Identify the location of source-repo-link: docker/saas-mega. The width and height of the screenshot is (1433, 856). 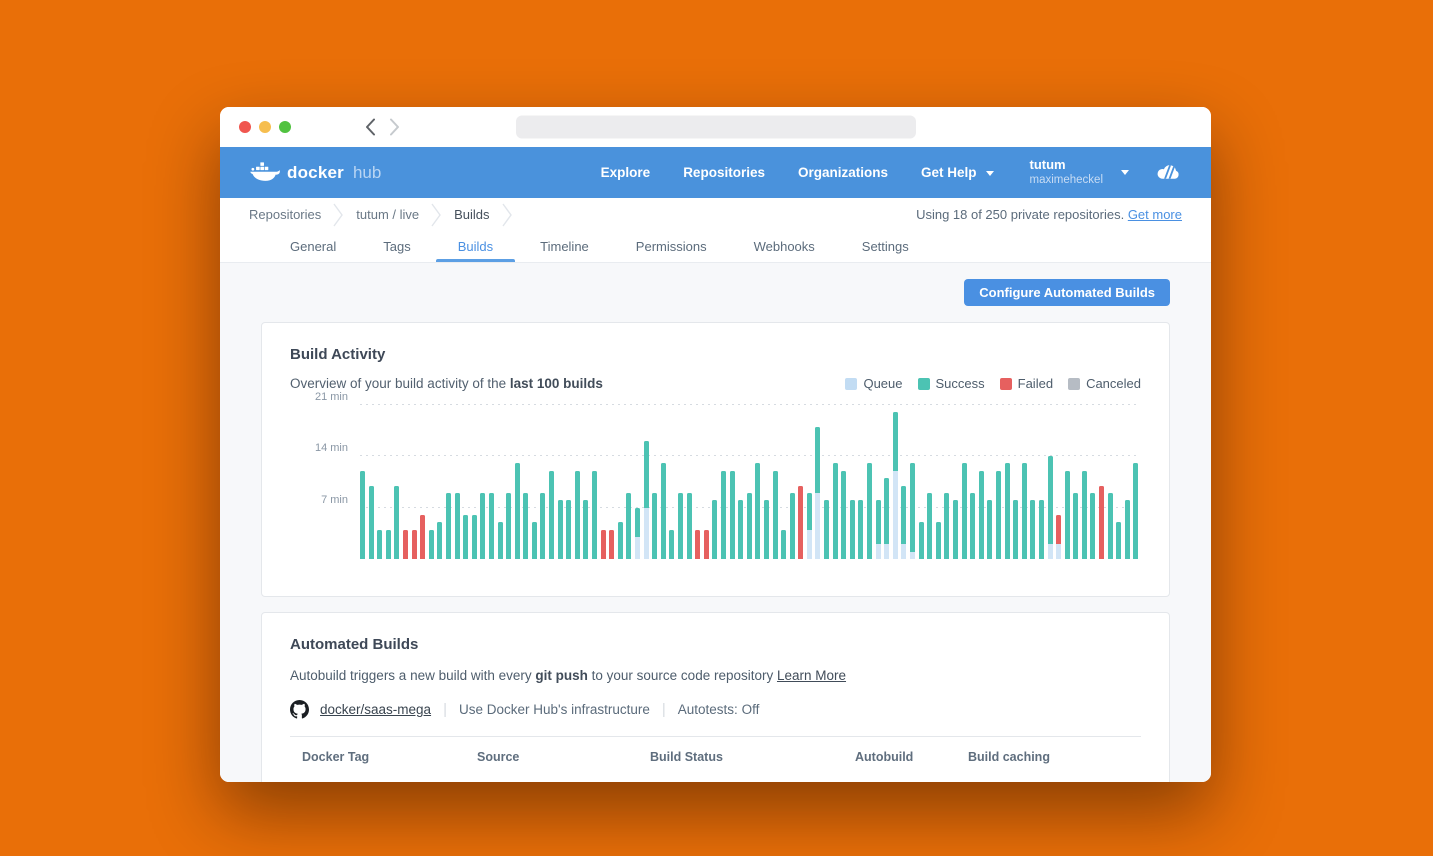
(376, 709).